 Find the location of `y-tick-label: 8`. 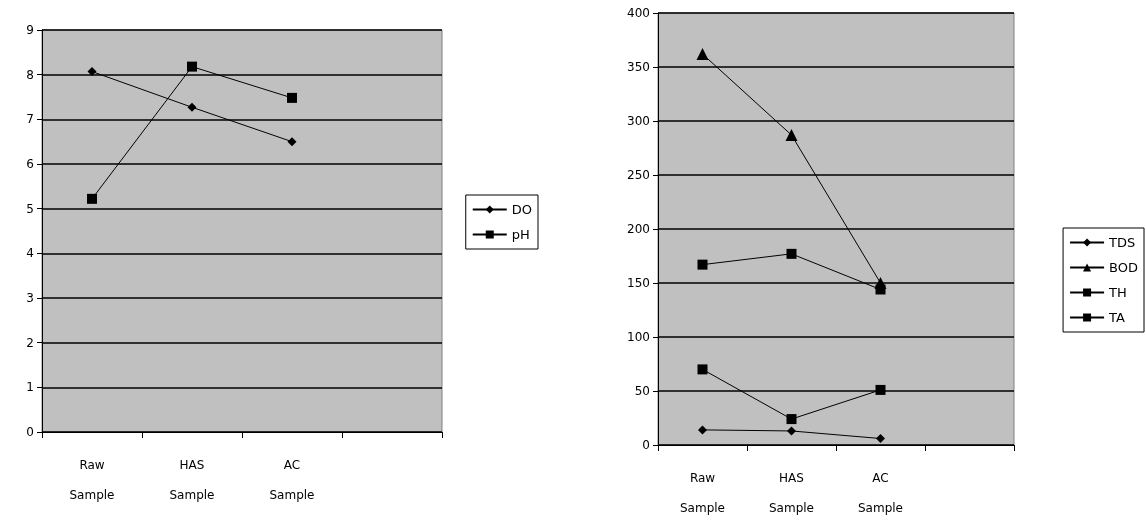

y-tick-label: 8 is located at coordinates (30, 74).